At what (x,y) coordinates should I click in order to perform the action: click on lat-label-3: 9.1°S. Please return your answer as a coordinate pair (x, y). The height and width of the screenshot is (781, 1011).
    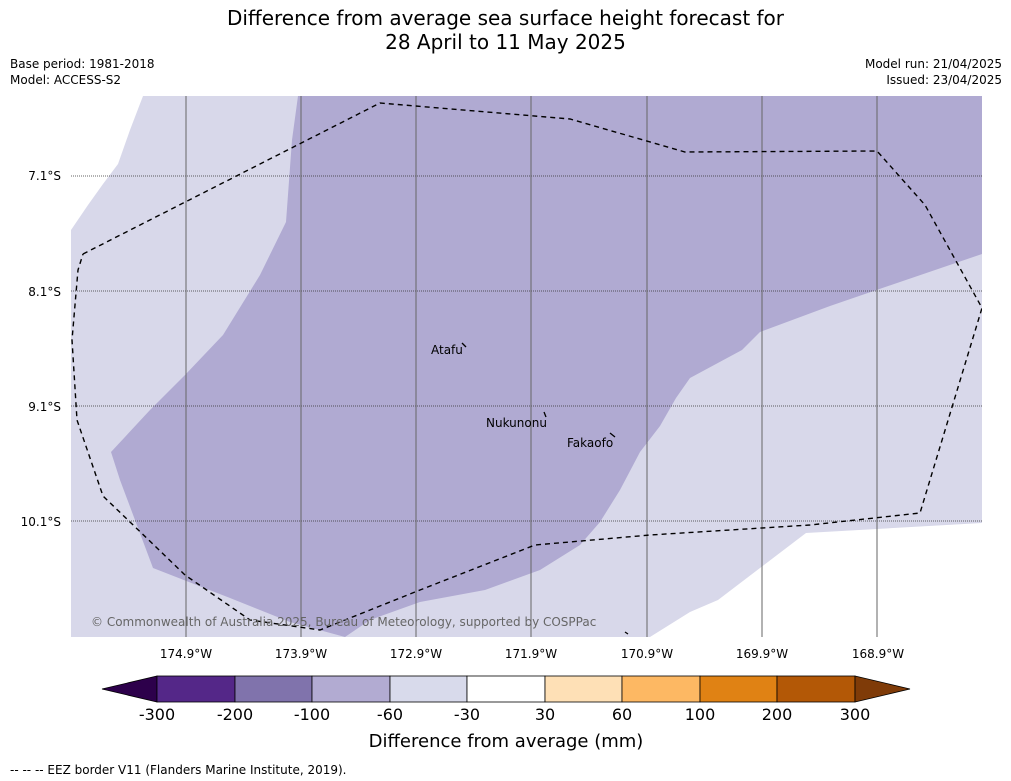
    Looking at the image, I should click on (44, 407).